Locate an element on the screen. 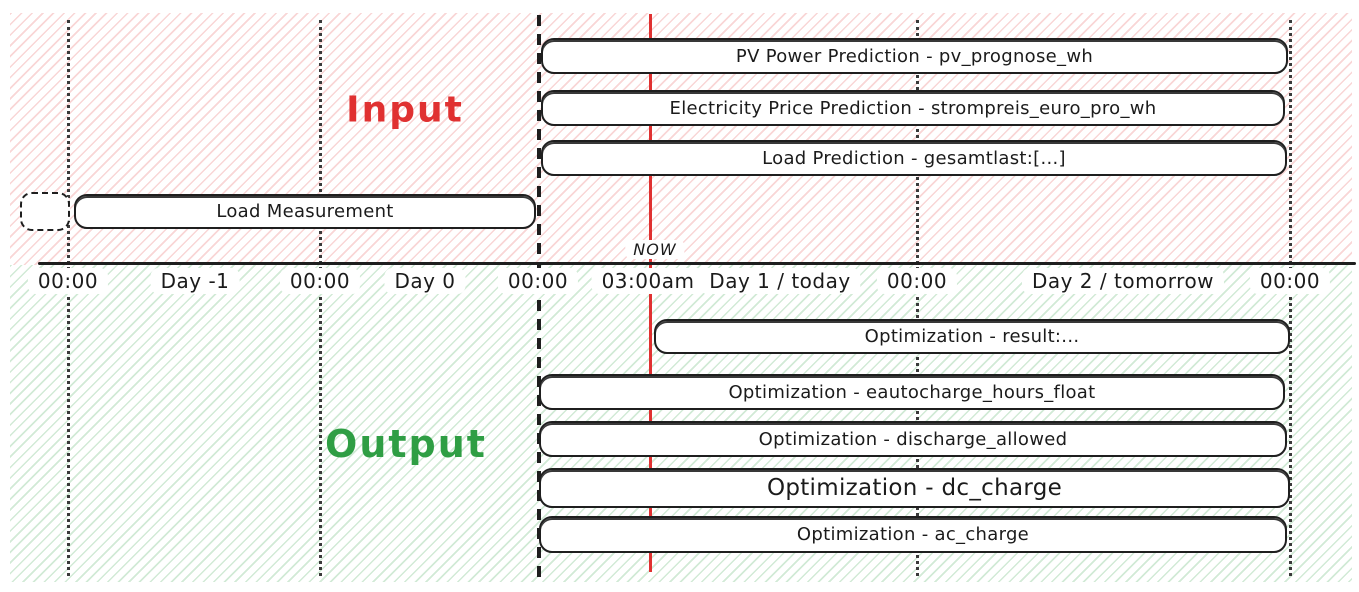 This screenshot has height=592, width=1359. box-label: Optimization - ac_charge is located at coordinates (913, 534).